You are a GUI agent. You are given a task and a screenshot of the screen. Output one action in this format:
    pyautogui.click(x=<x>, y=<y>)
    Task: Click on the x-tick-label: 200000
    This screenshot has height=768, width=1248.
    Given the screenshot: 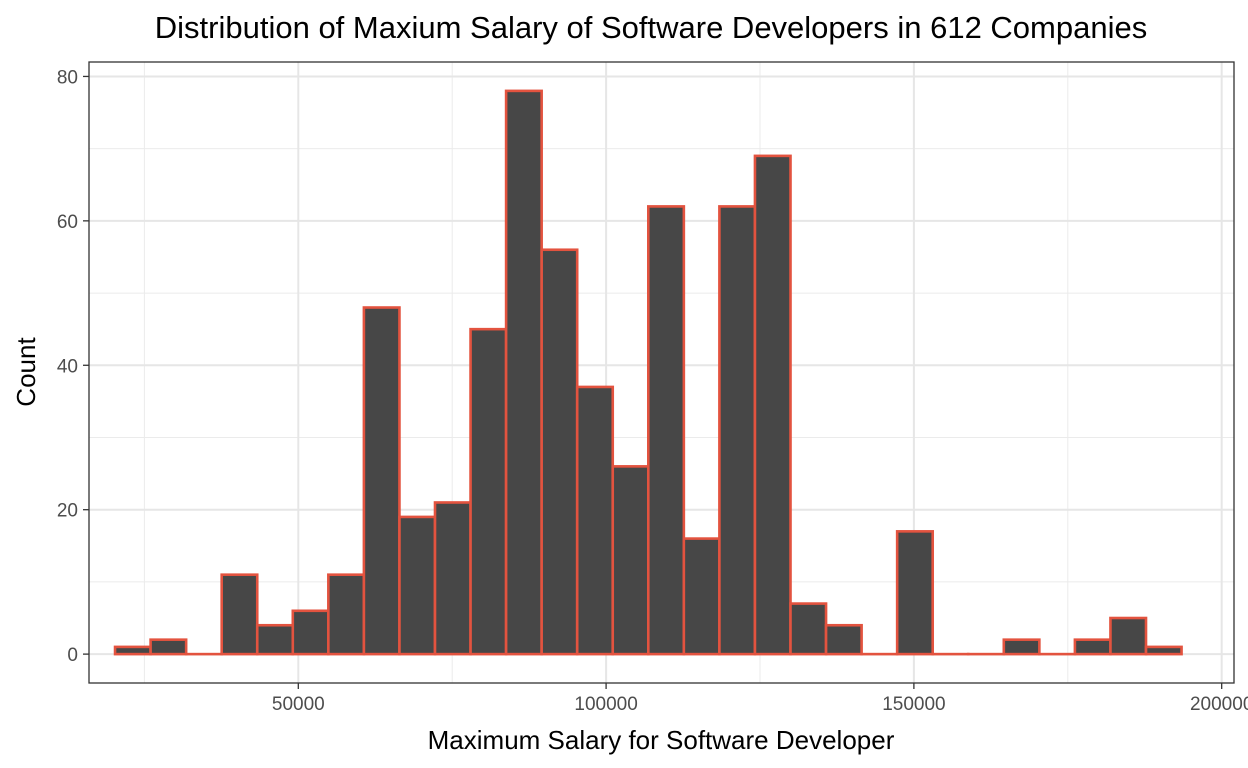 What is the action you would take?
    pyautogui.click(x=1219, y=704)
    